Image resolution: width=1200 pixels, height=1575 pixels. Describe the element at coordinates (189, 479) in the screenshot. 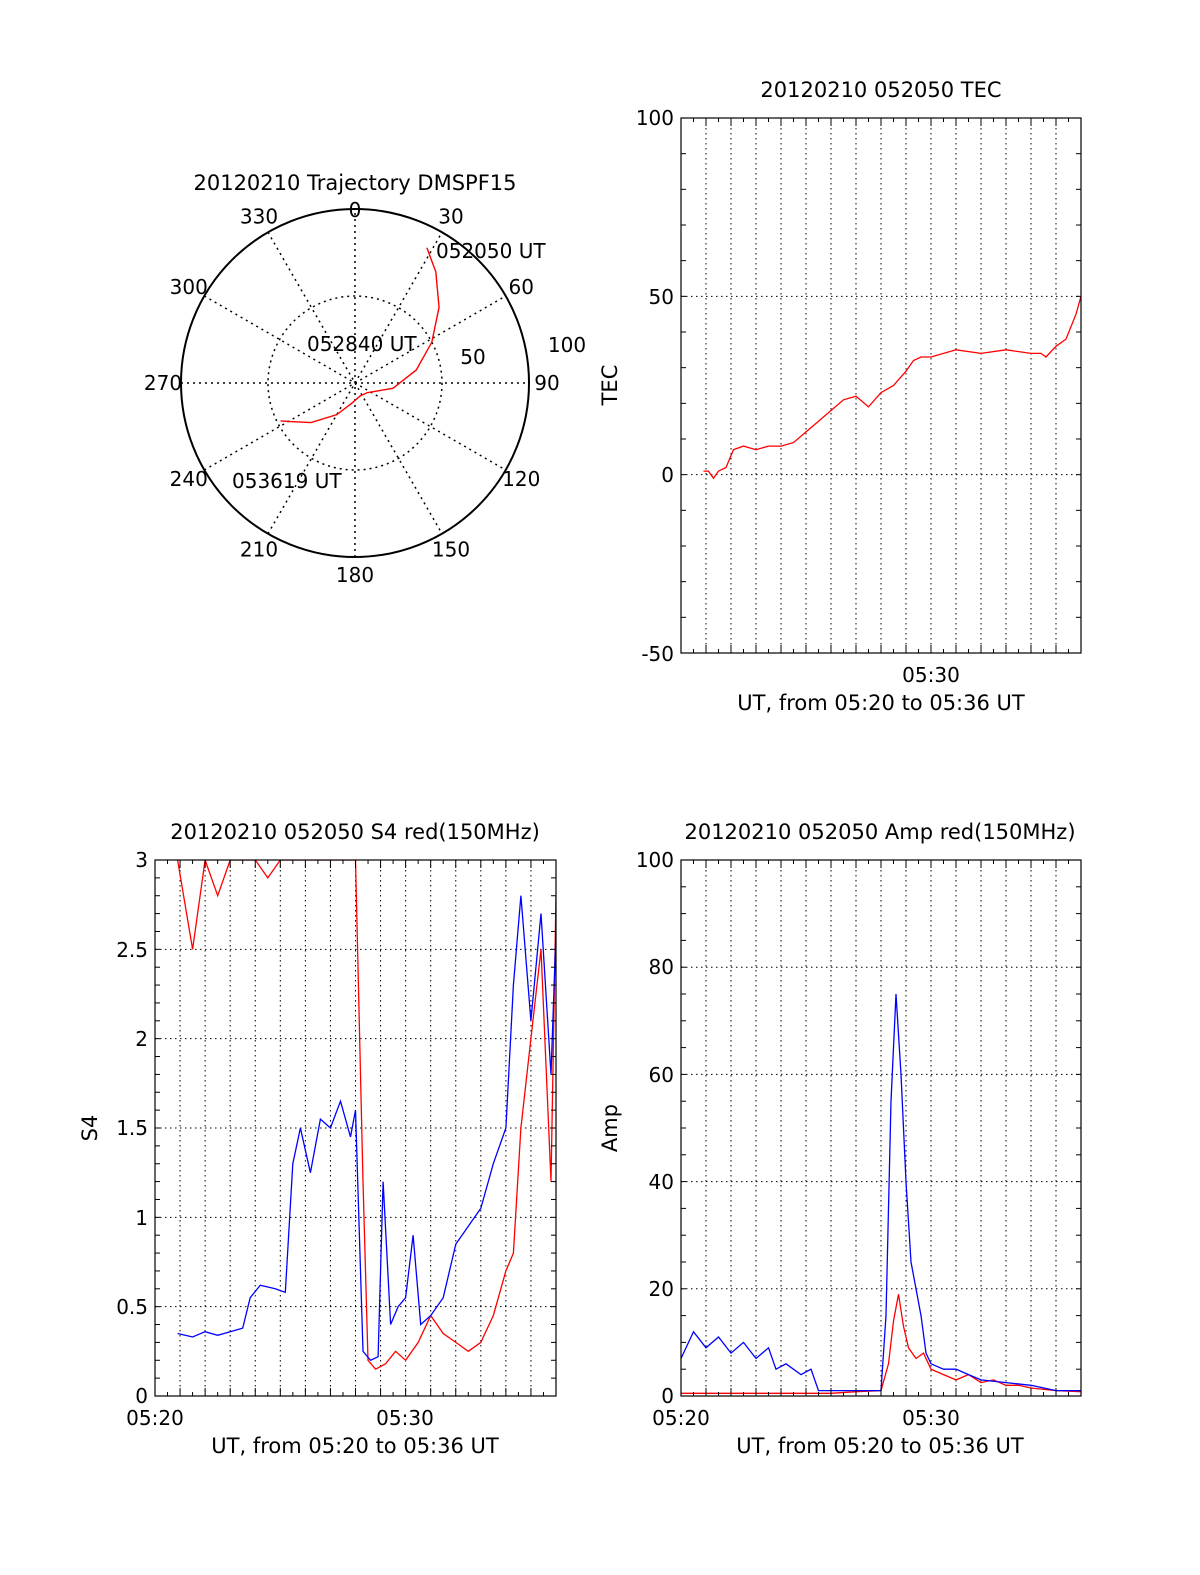

I see `polar-theta-label: 240` at that location.